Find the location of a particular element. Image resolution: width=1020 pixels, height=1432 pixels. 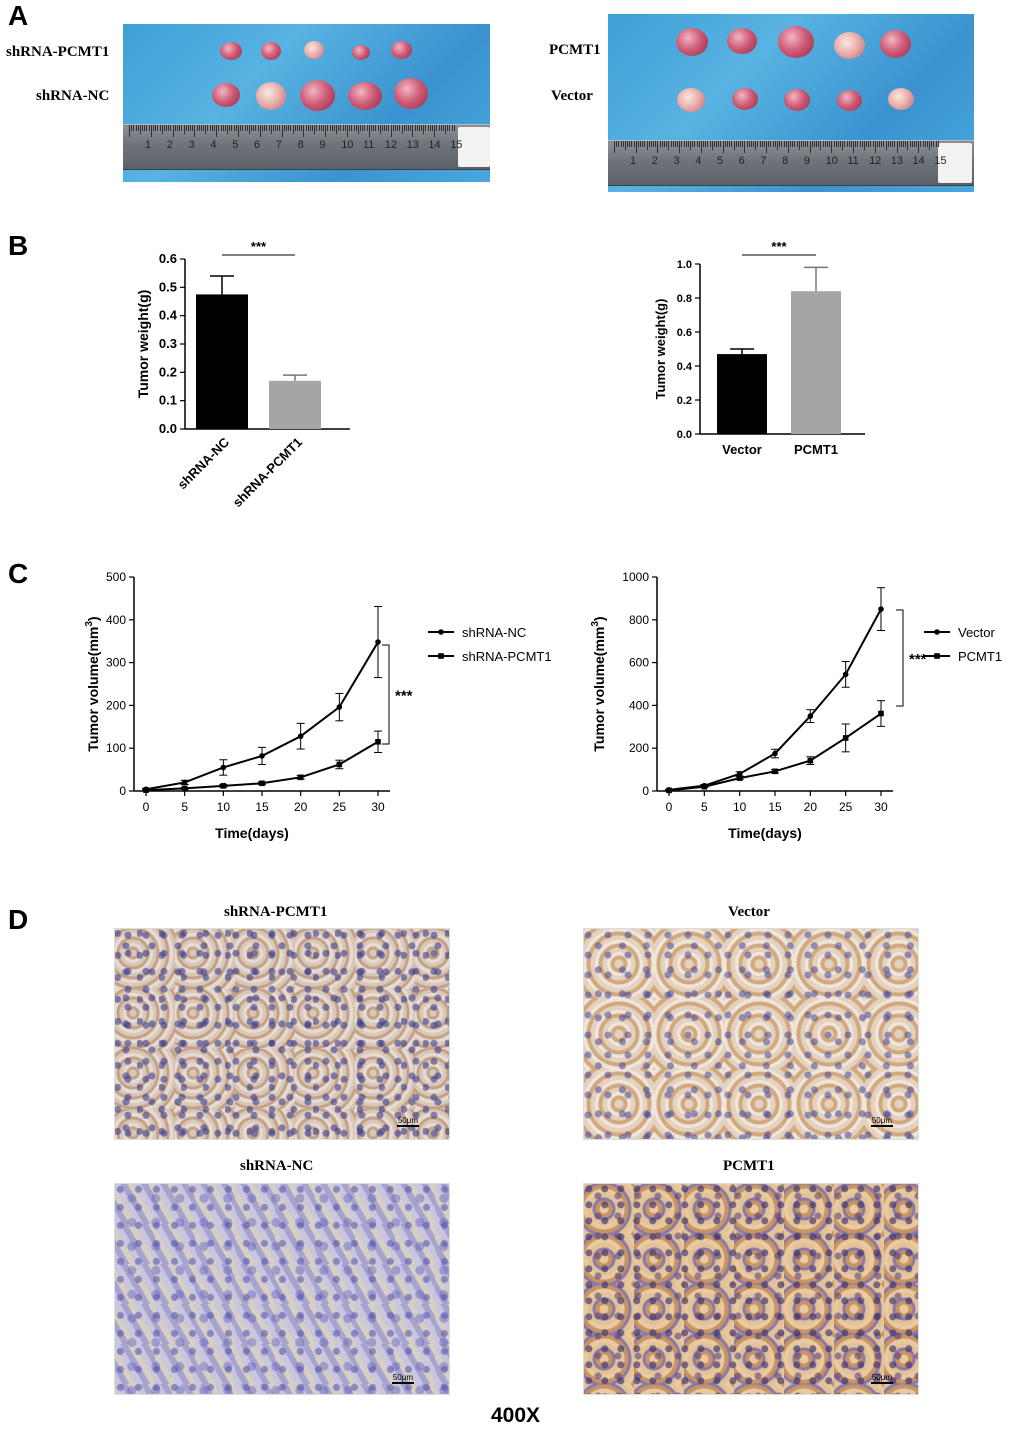

ihc-image-shrna-pcmt1: 50μm is located at coordinates (282, 1034).